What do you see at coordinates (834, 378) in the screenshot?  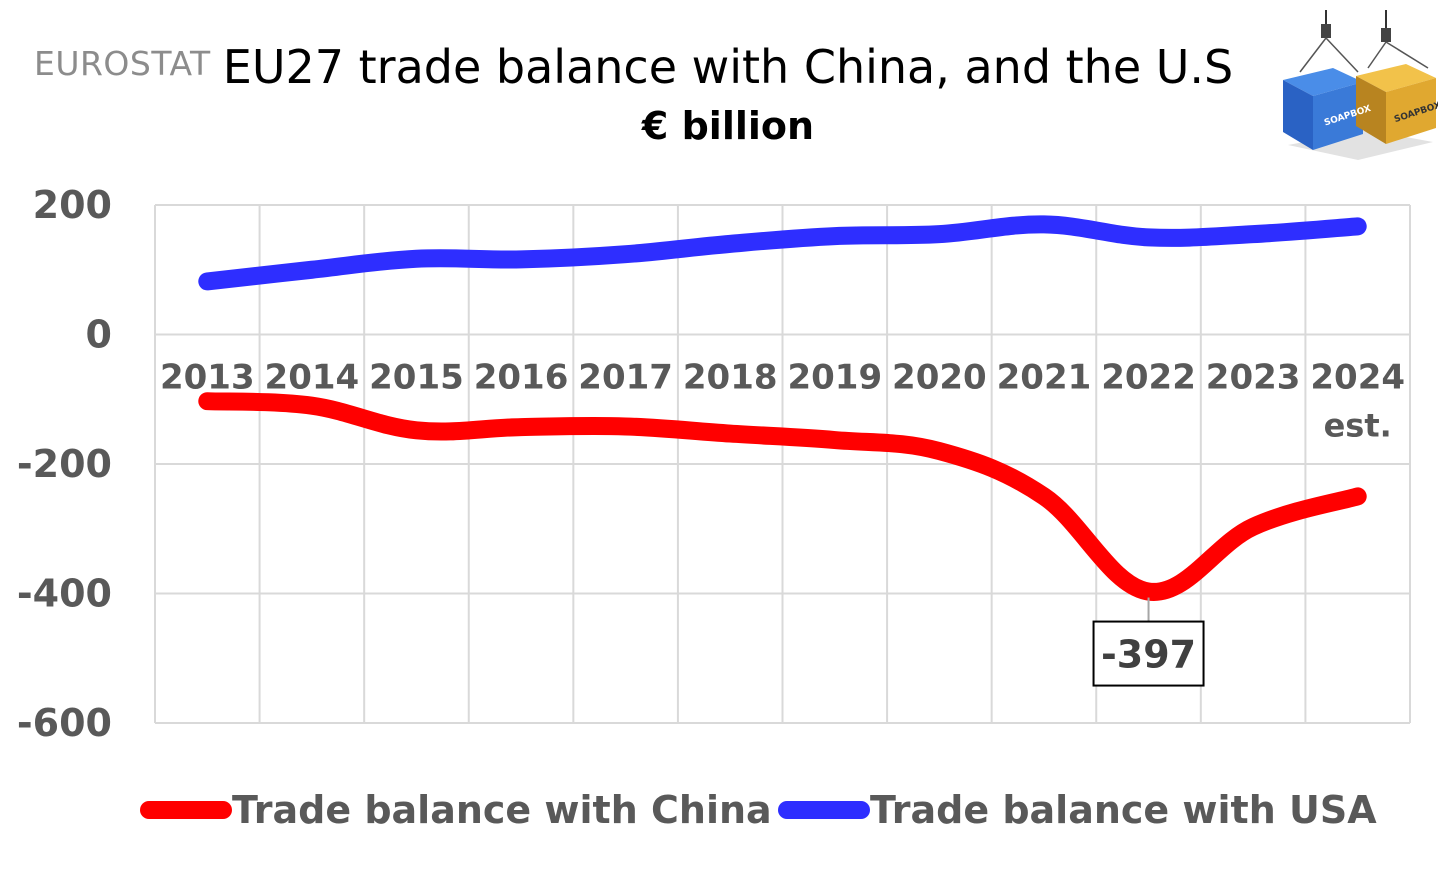 I see `x-tick-label: 2019` at bounding box center [834, 378].